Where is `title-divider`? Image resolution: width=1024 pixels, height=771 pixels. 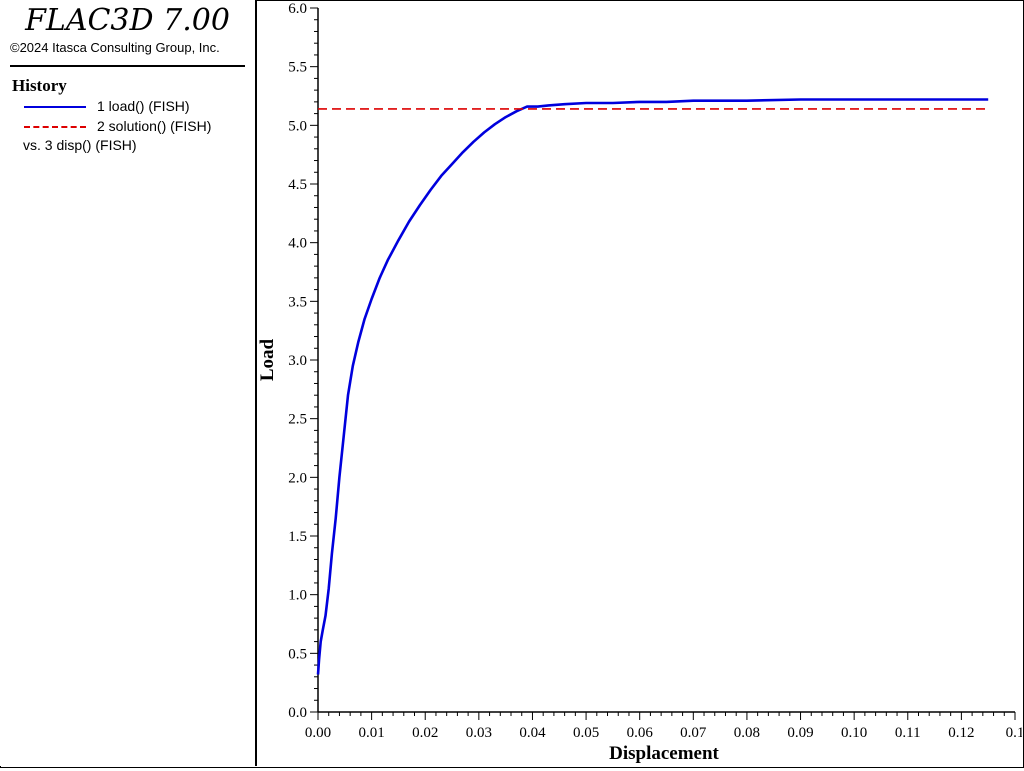
title-divider is located at coordinates (127, 66).